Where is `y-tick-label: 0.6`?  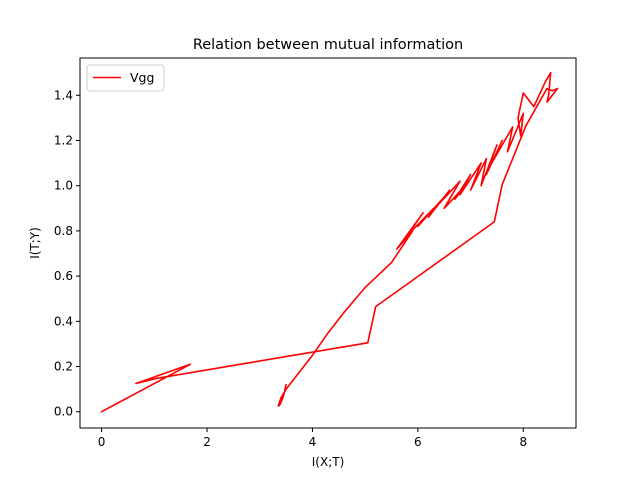
y-tick-label: 0.6 is located at coordinates (63, 276).